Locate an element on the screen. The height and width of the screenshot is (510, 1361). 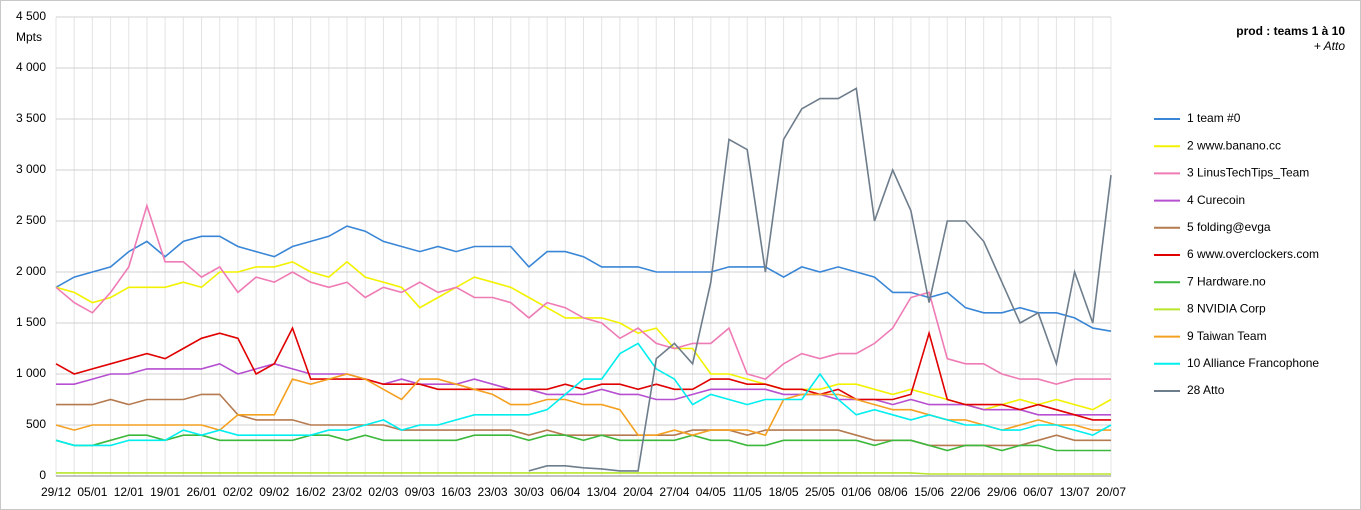
legend-label: 6 www.overclockers.com is located at coordinates (1253, 254).